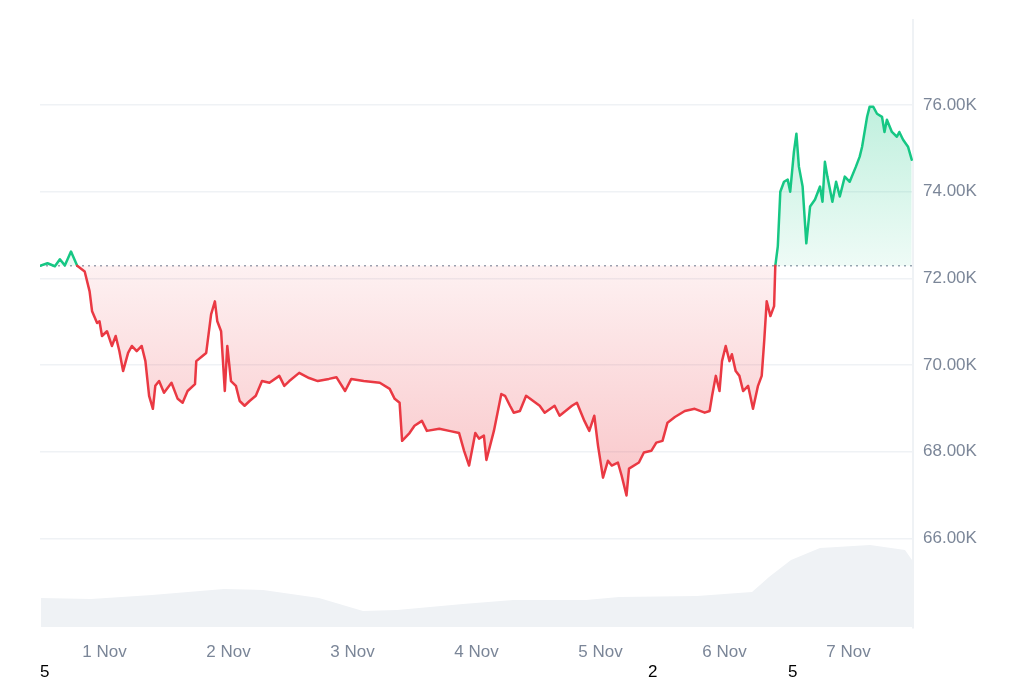 Image resolution: width=1024 pixels, height=683 pixels. I want to click on x-tick-label: 3 Nov, so click(353, 651).